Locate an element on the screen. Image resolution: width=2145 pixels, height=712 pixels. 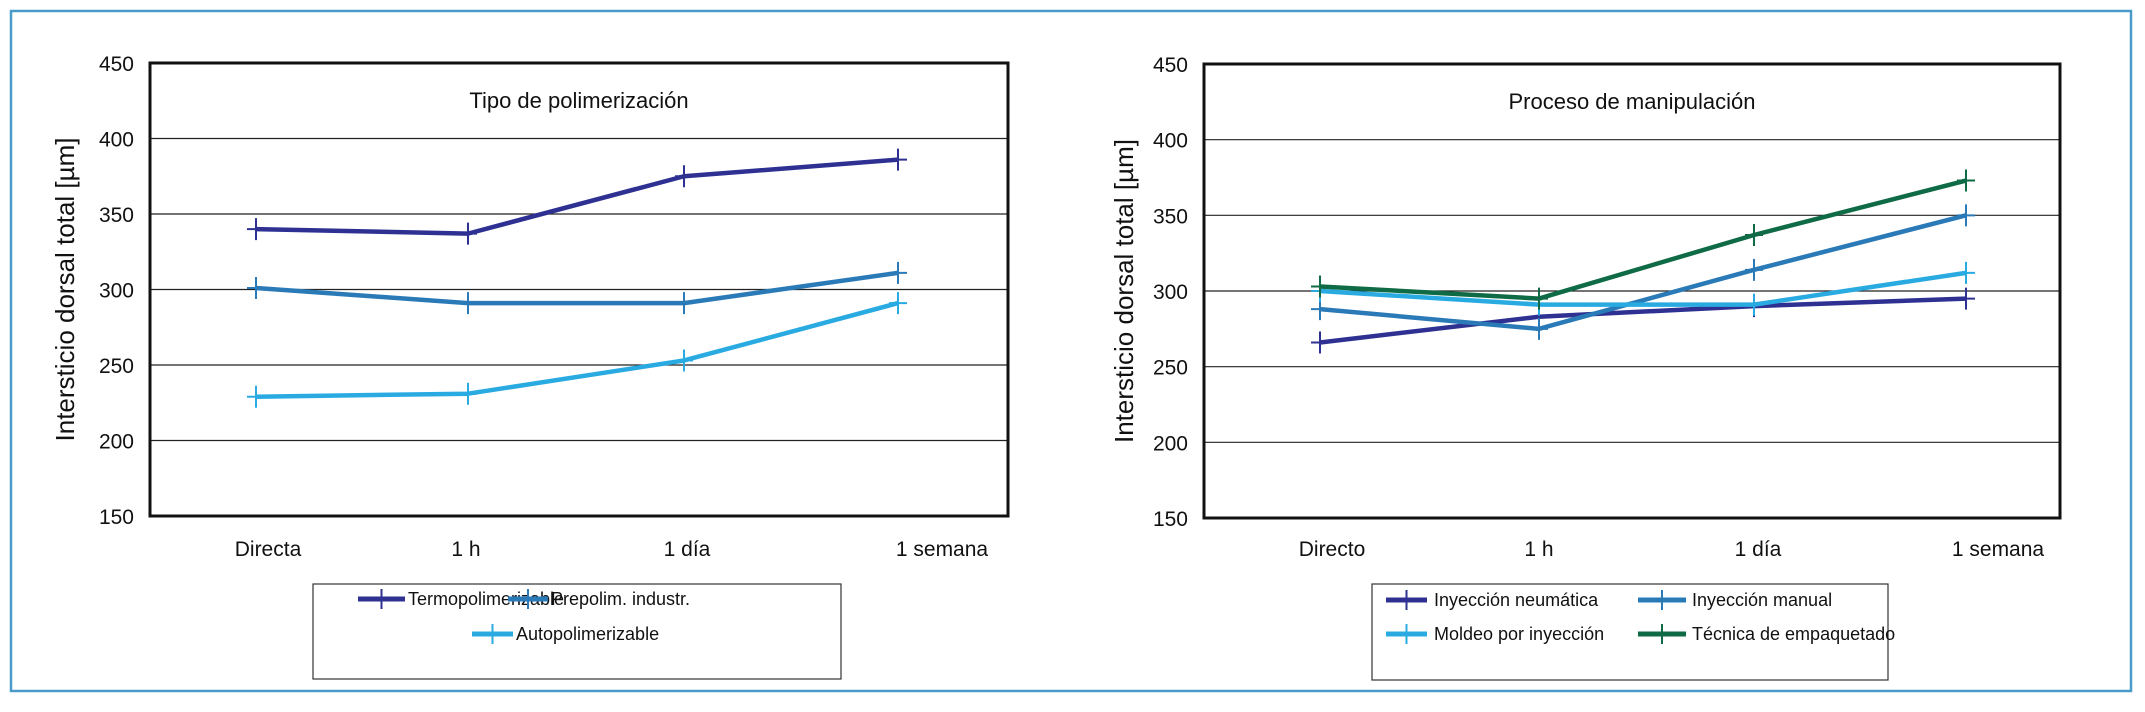
legend-label: Termopolimerizable is located at coordinates (486, 599).